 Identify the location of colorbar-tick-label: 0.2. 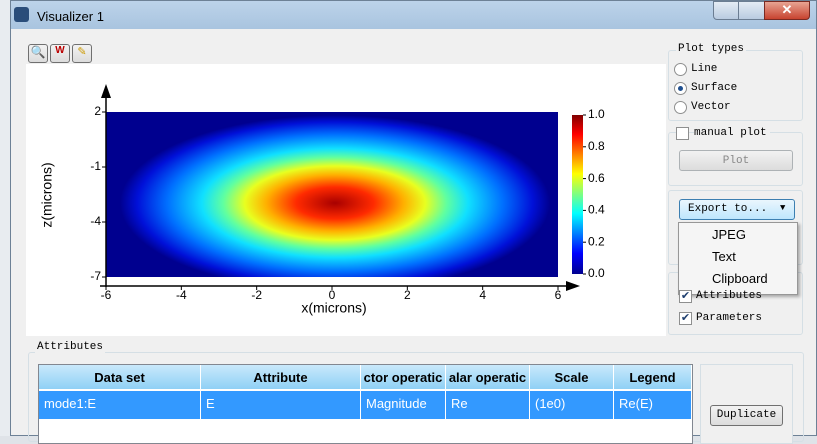
(596, 241).